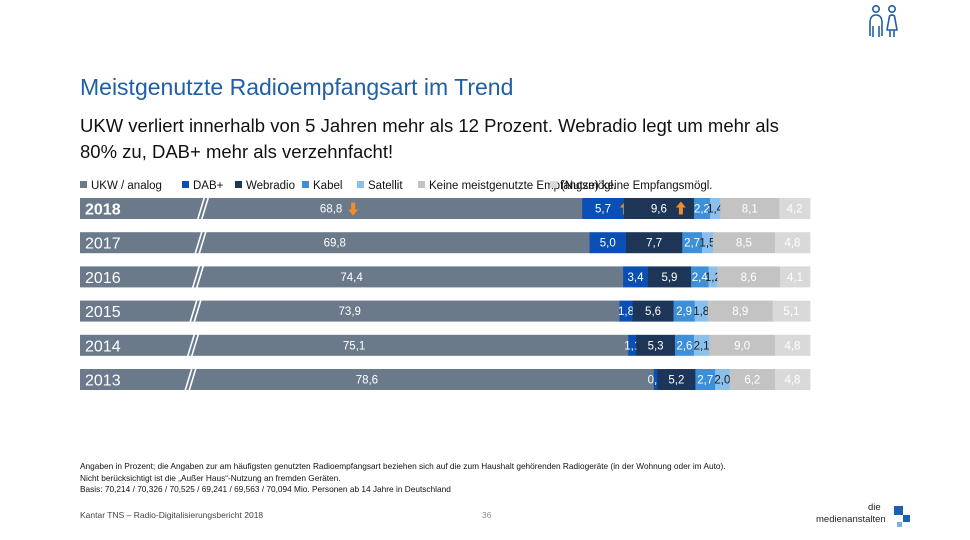 The height and width of the screenshot is (540, 970). I want to click on page-number: 36, so click(487, 515).